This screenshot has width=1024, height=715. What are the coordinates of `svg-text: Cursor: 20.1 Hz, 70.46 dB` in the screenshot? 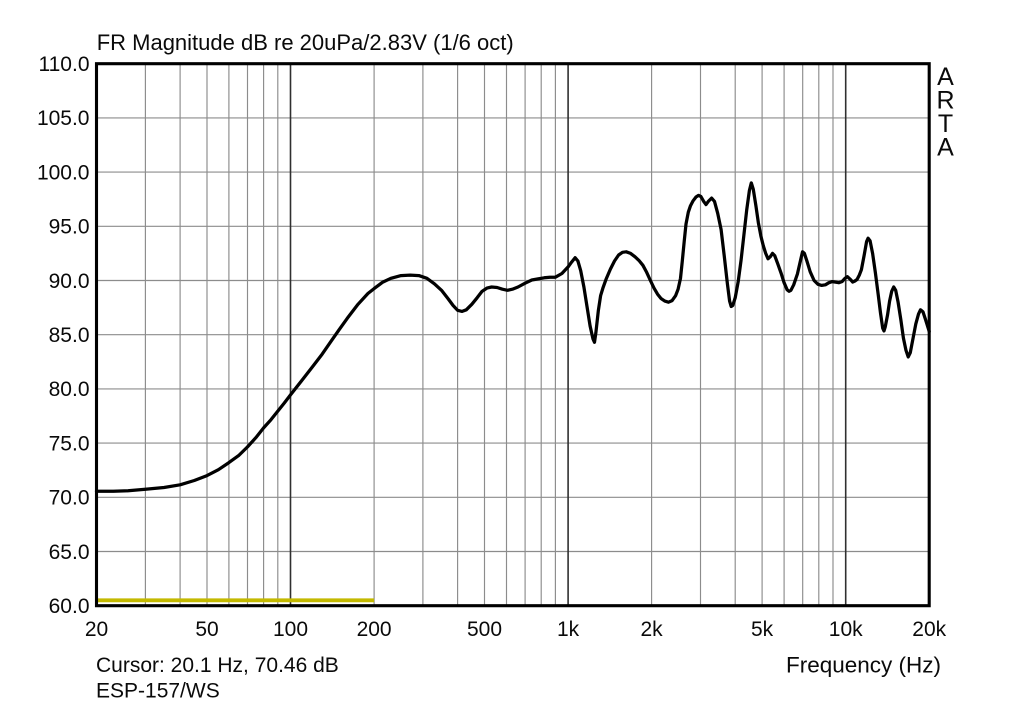 It's located at (217, 665).